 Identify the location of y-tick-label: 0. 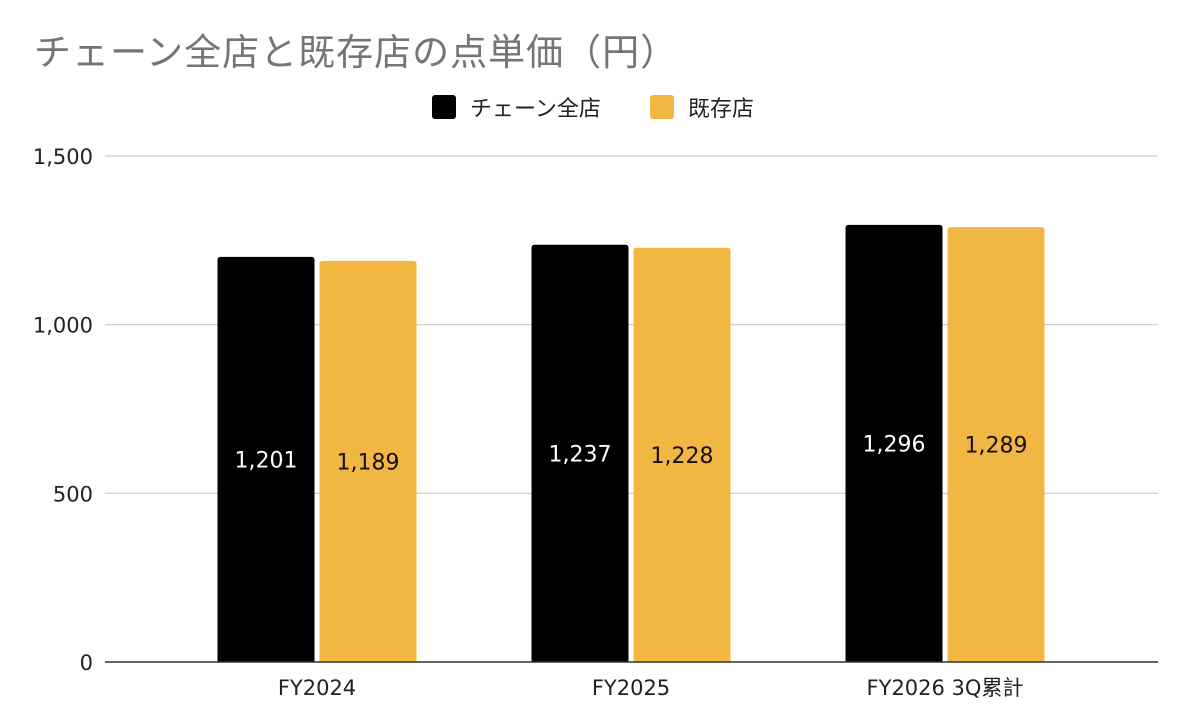
(86, 663).